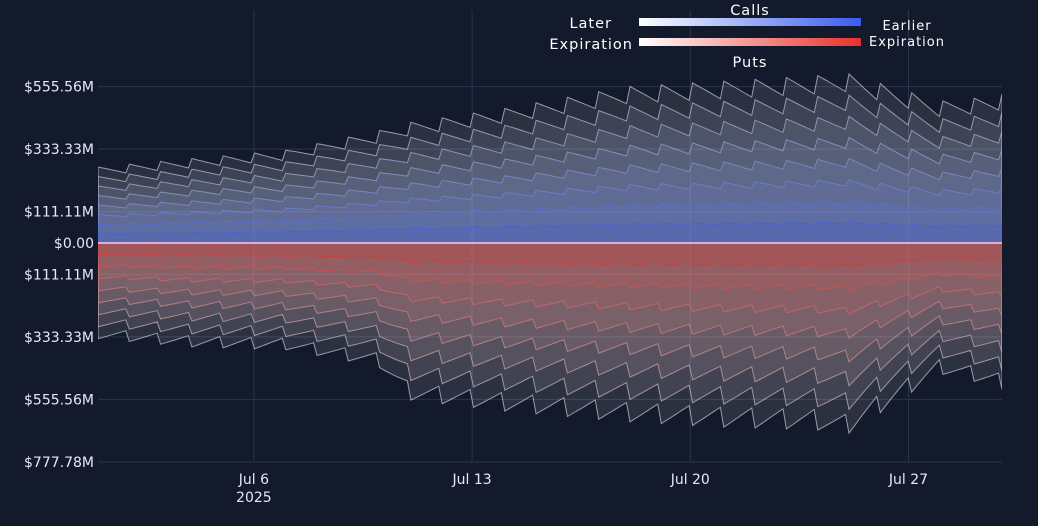 The image size is (1038, 526). Describe the element at coordinates (59, 463) in the screenshot. I see `y-tick-label: $777.78M` at that location.